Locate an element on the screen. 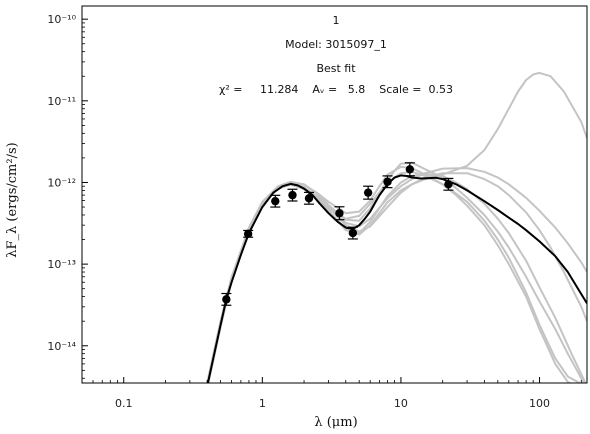  annotation-model-name: Model: 3015097_1 is located at coordinates (336, 44).